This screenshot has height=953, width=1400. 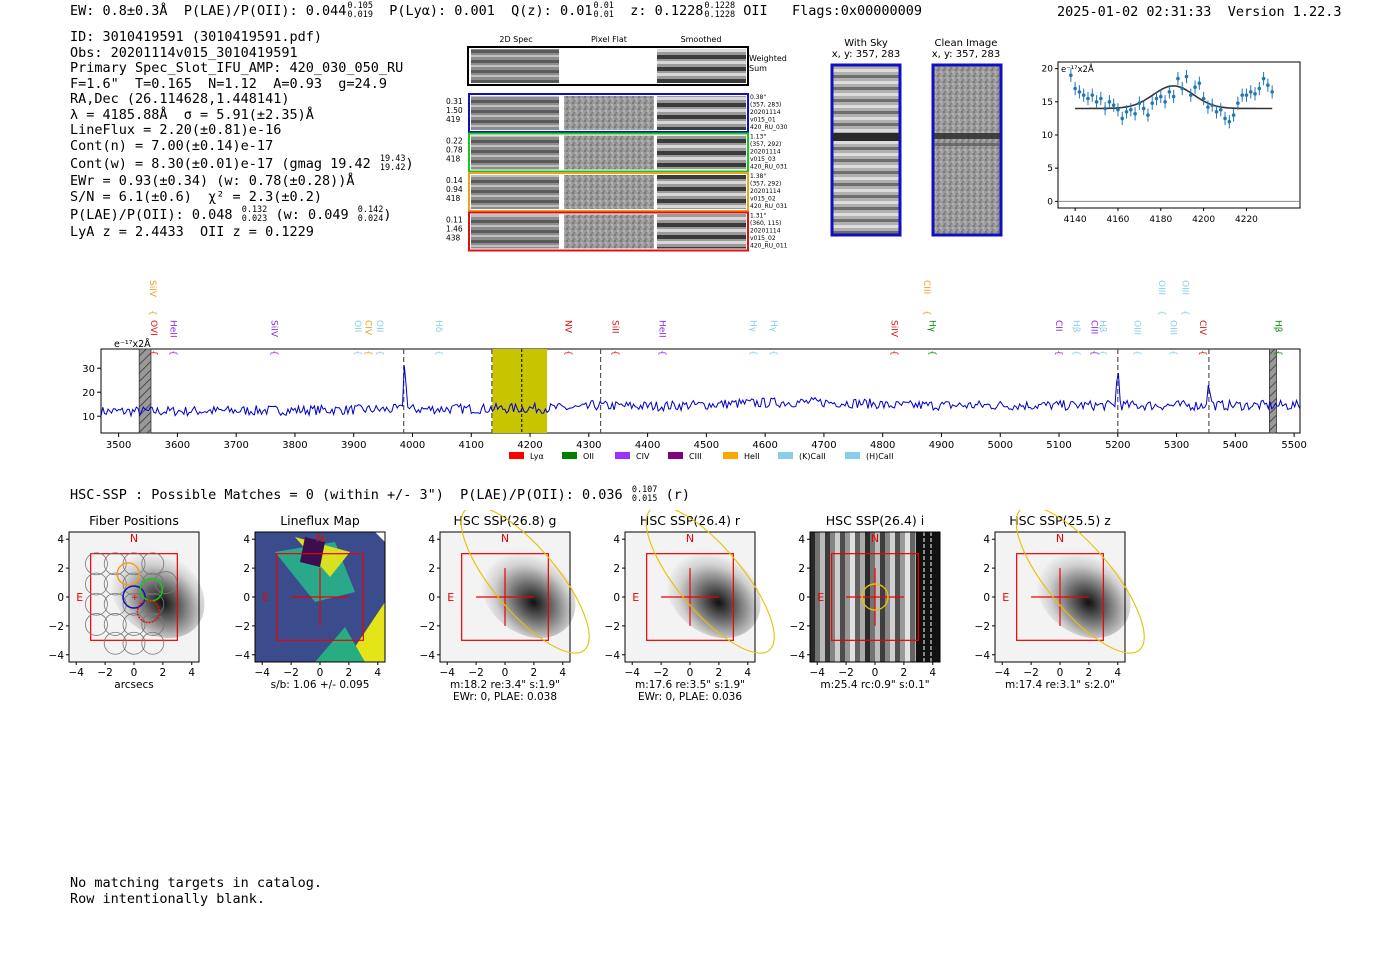 I want to click on info-lineflux: LineFlux = 2.20(±0.81)e-16, so click(x=176, y=130).